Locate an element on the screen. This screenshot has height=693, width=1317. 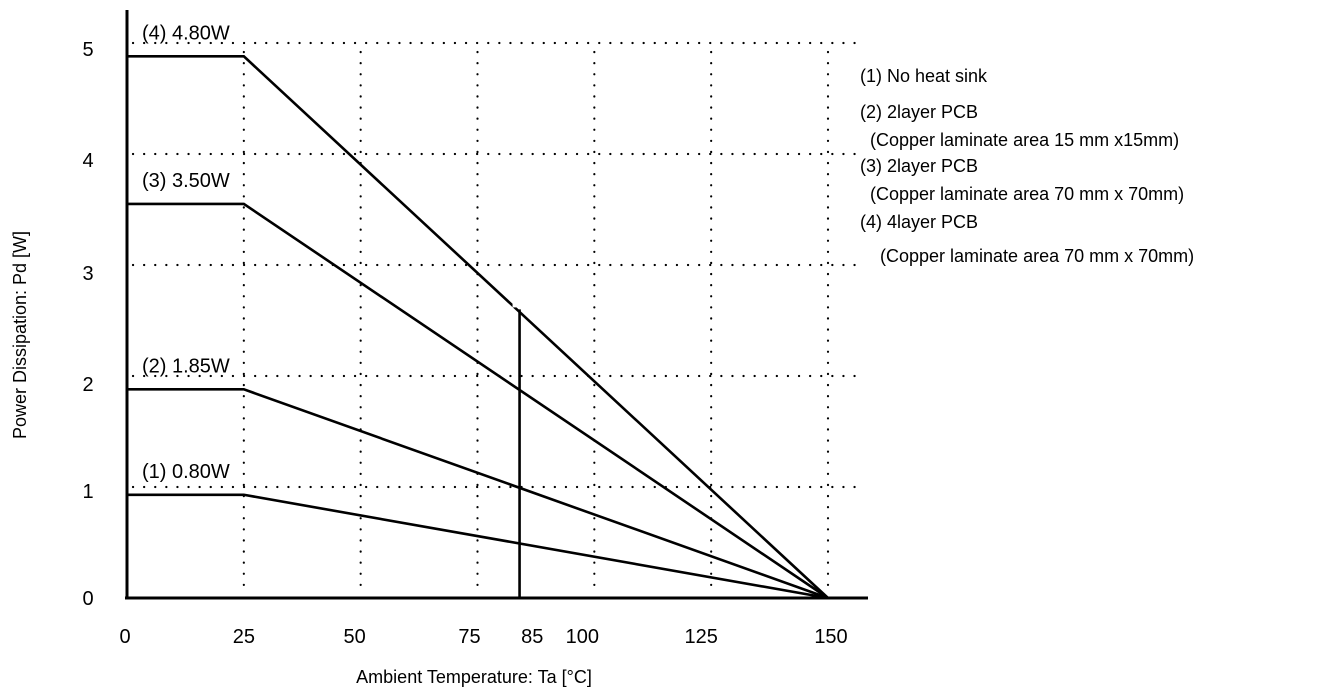
y-tick-label-0: 0 is located at coordinates (87, 599).